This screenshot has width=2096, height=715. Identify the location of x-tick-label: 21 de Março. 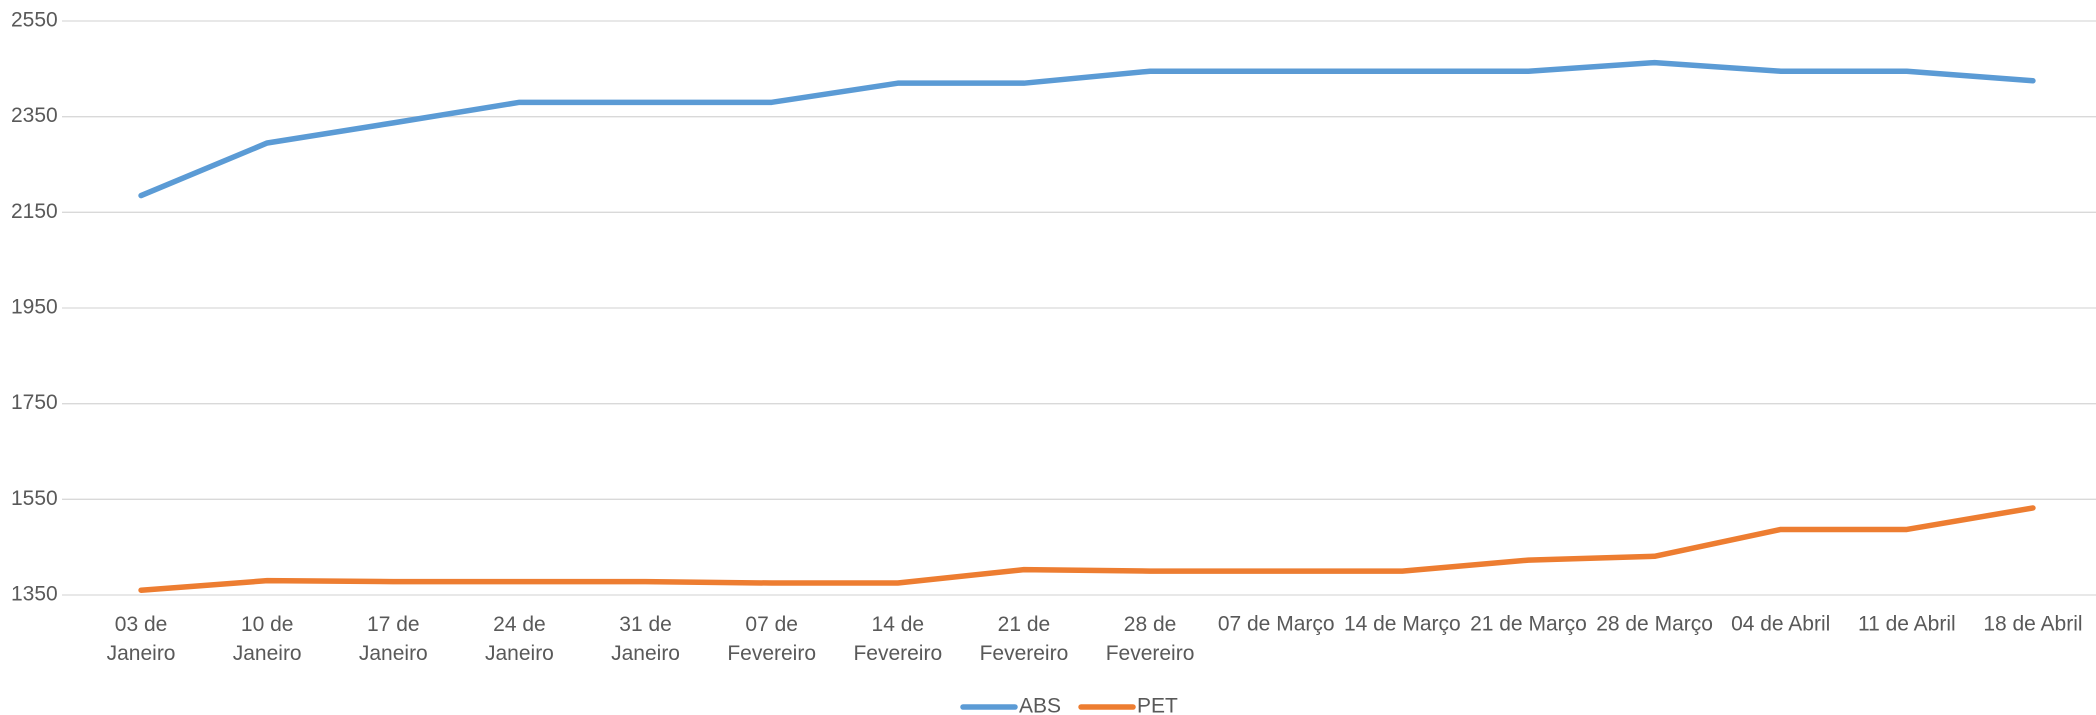
(1528, 624).